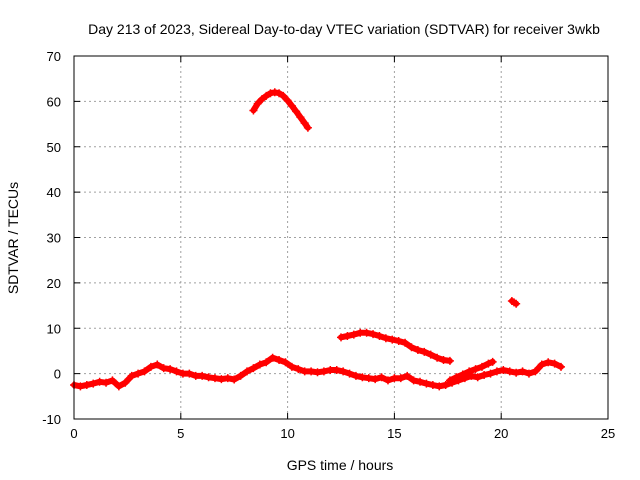  What do you see at coordinates (54, 192) in the screenshot?
I see `y-tick-label: 40` at bounding box center [54, 192].